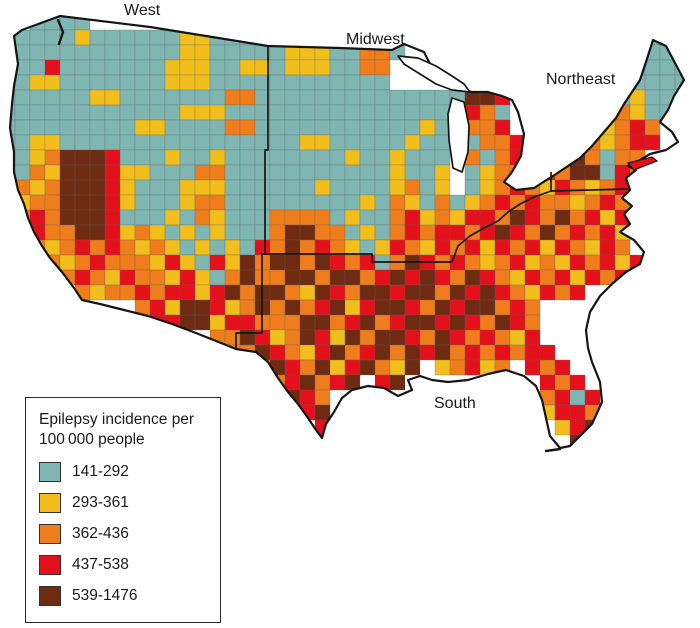 This screenshot has height=628, width=700. Describe the element at coordinates (60, 32) in the screenshot. I see `puget-sound-icon` at that location.